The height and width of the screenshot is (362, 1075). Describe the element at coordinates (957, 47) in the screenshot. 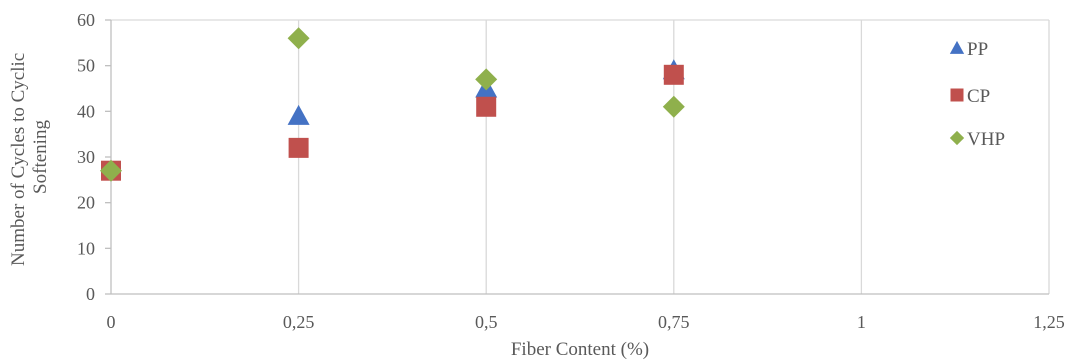

I see `legend-marker-pp` at that location.